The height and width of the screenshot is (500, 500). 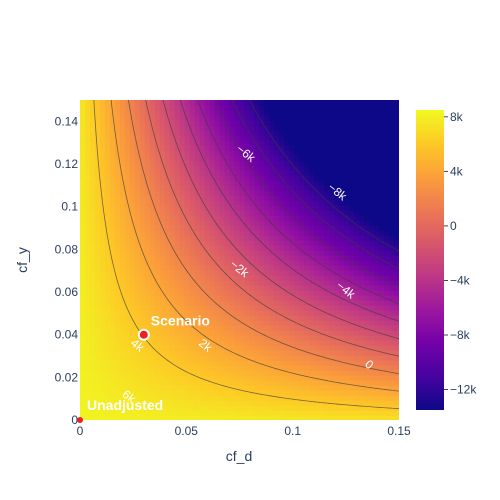 What do you see at coordinates (244, 431) in the screenshot?
I see `x-axis-ticks: 0 0.05 0.1 0.15` at bounding box center [244, 431].